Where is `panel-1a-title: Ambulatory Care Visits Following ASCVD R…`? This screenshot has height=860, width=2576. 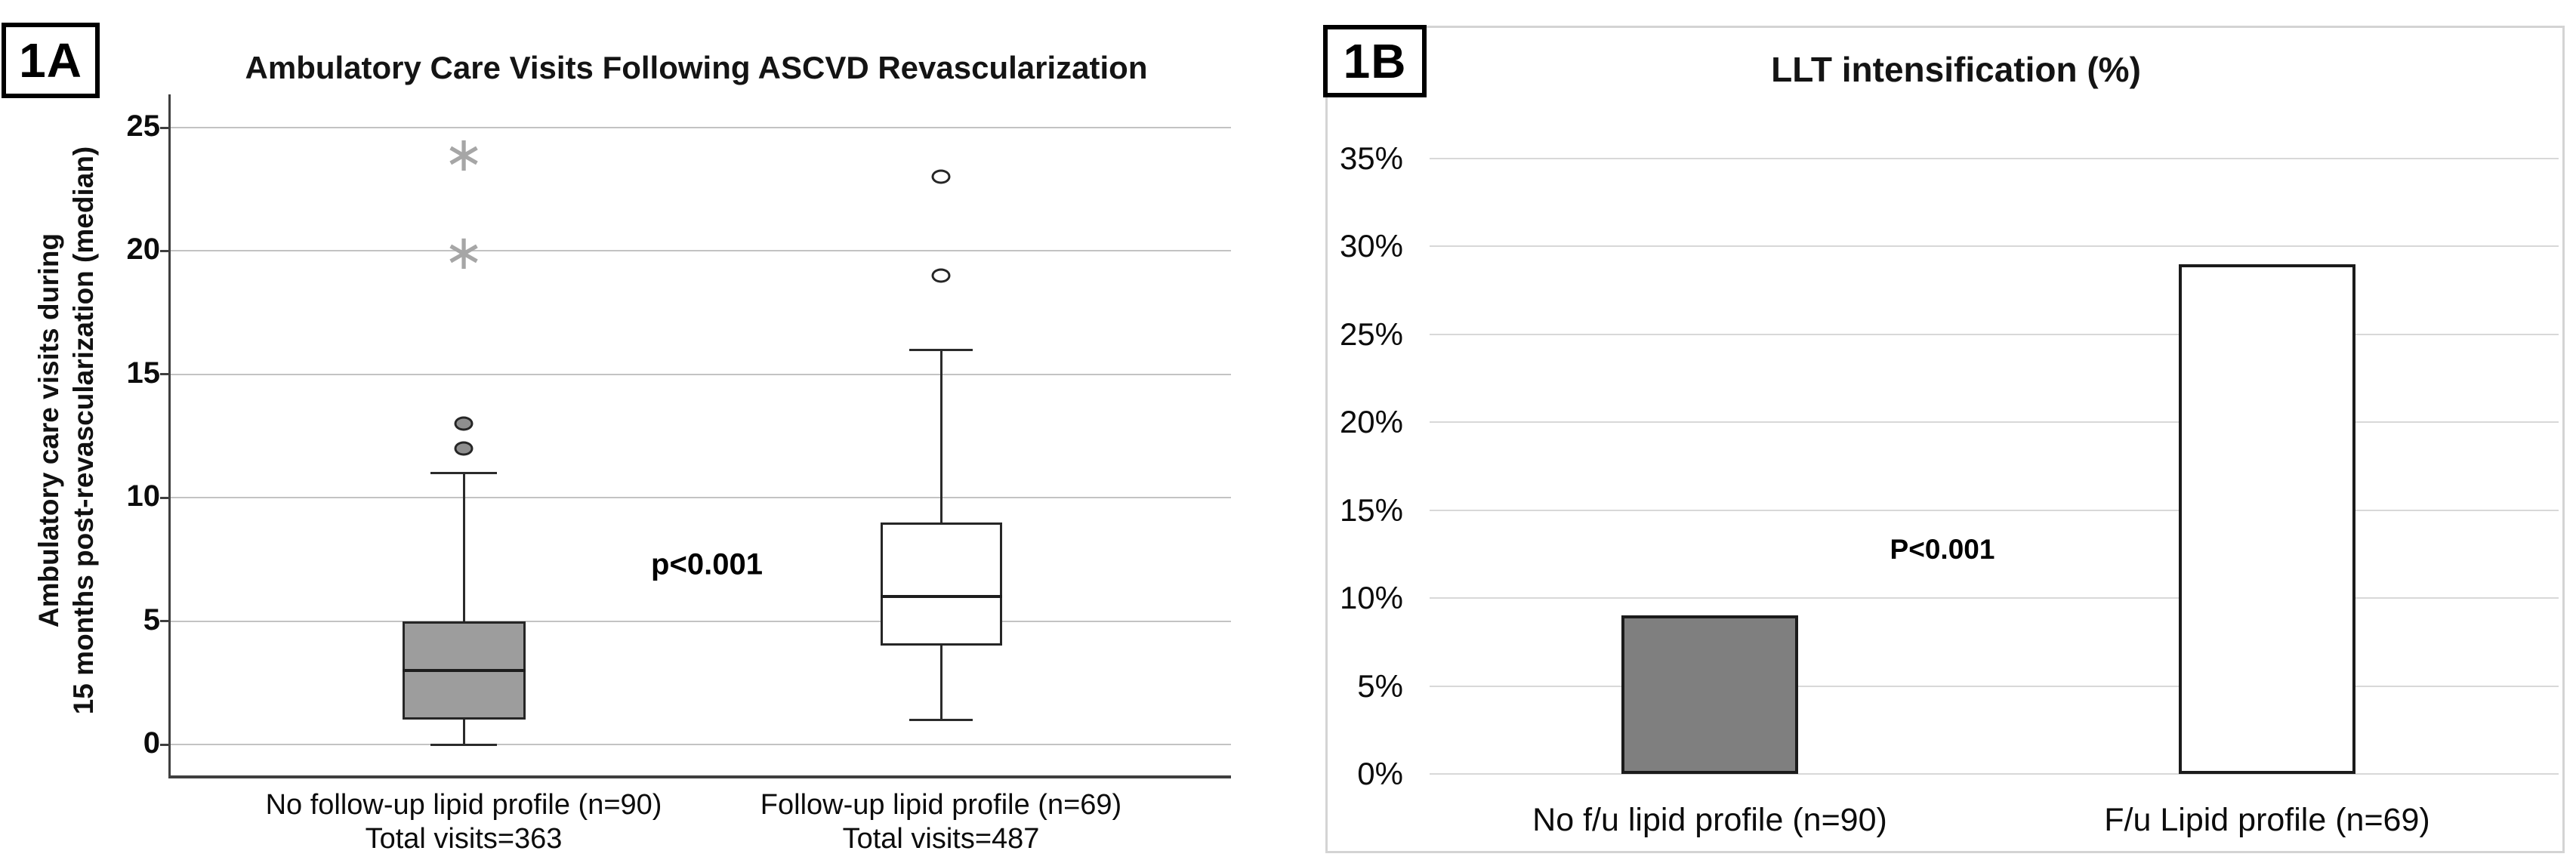
panel-1a-title: Ambulatory Care Visits Following ASCVD R… is located at coordinates (696, 67).